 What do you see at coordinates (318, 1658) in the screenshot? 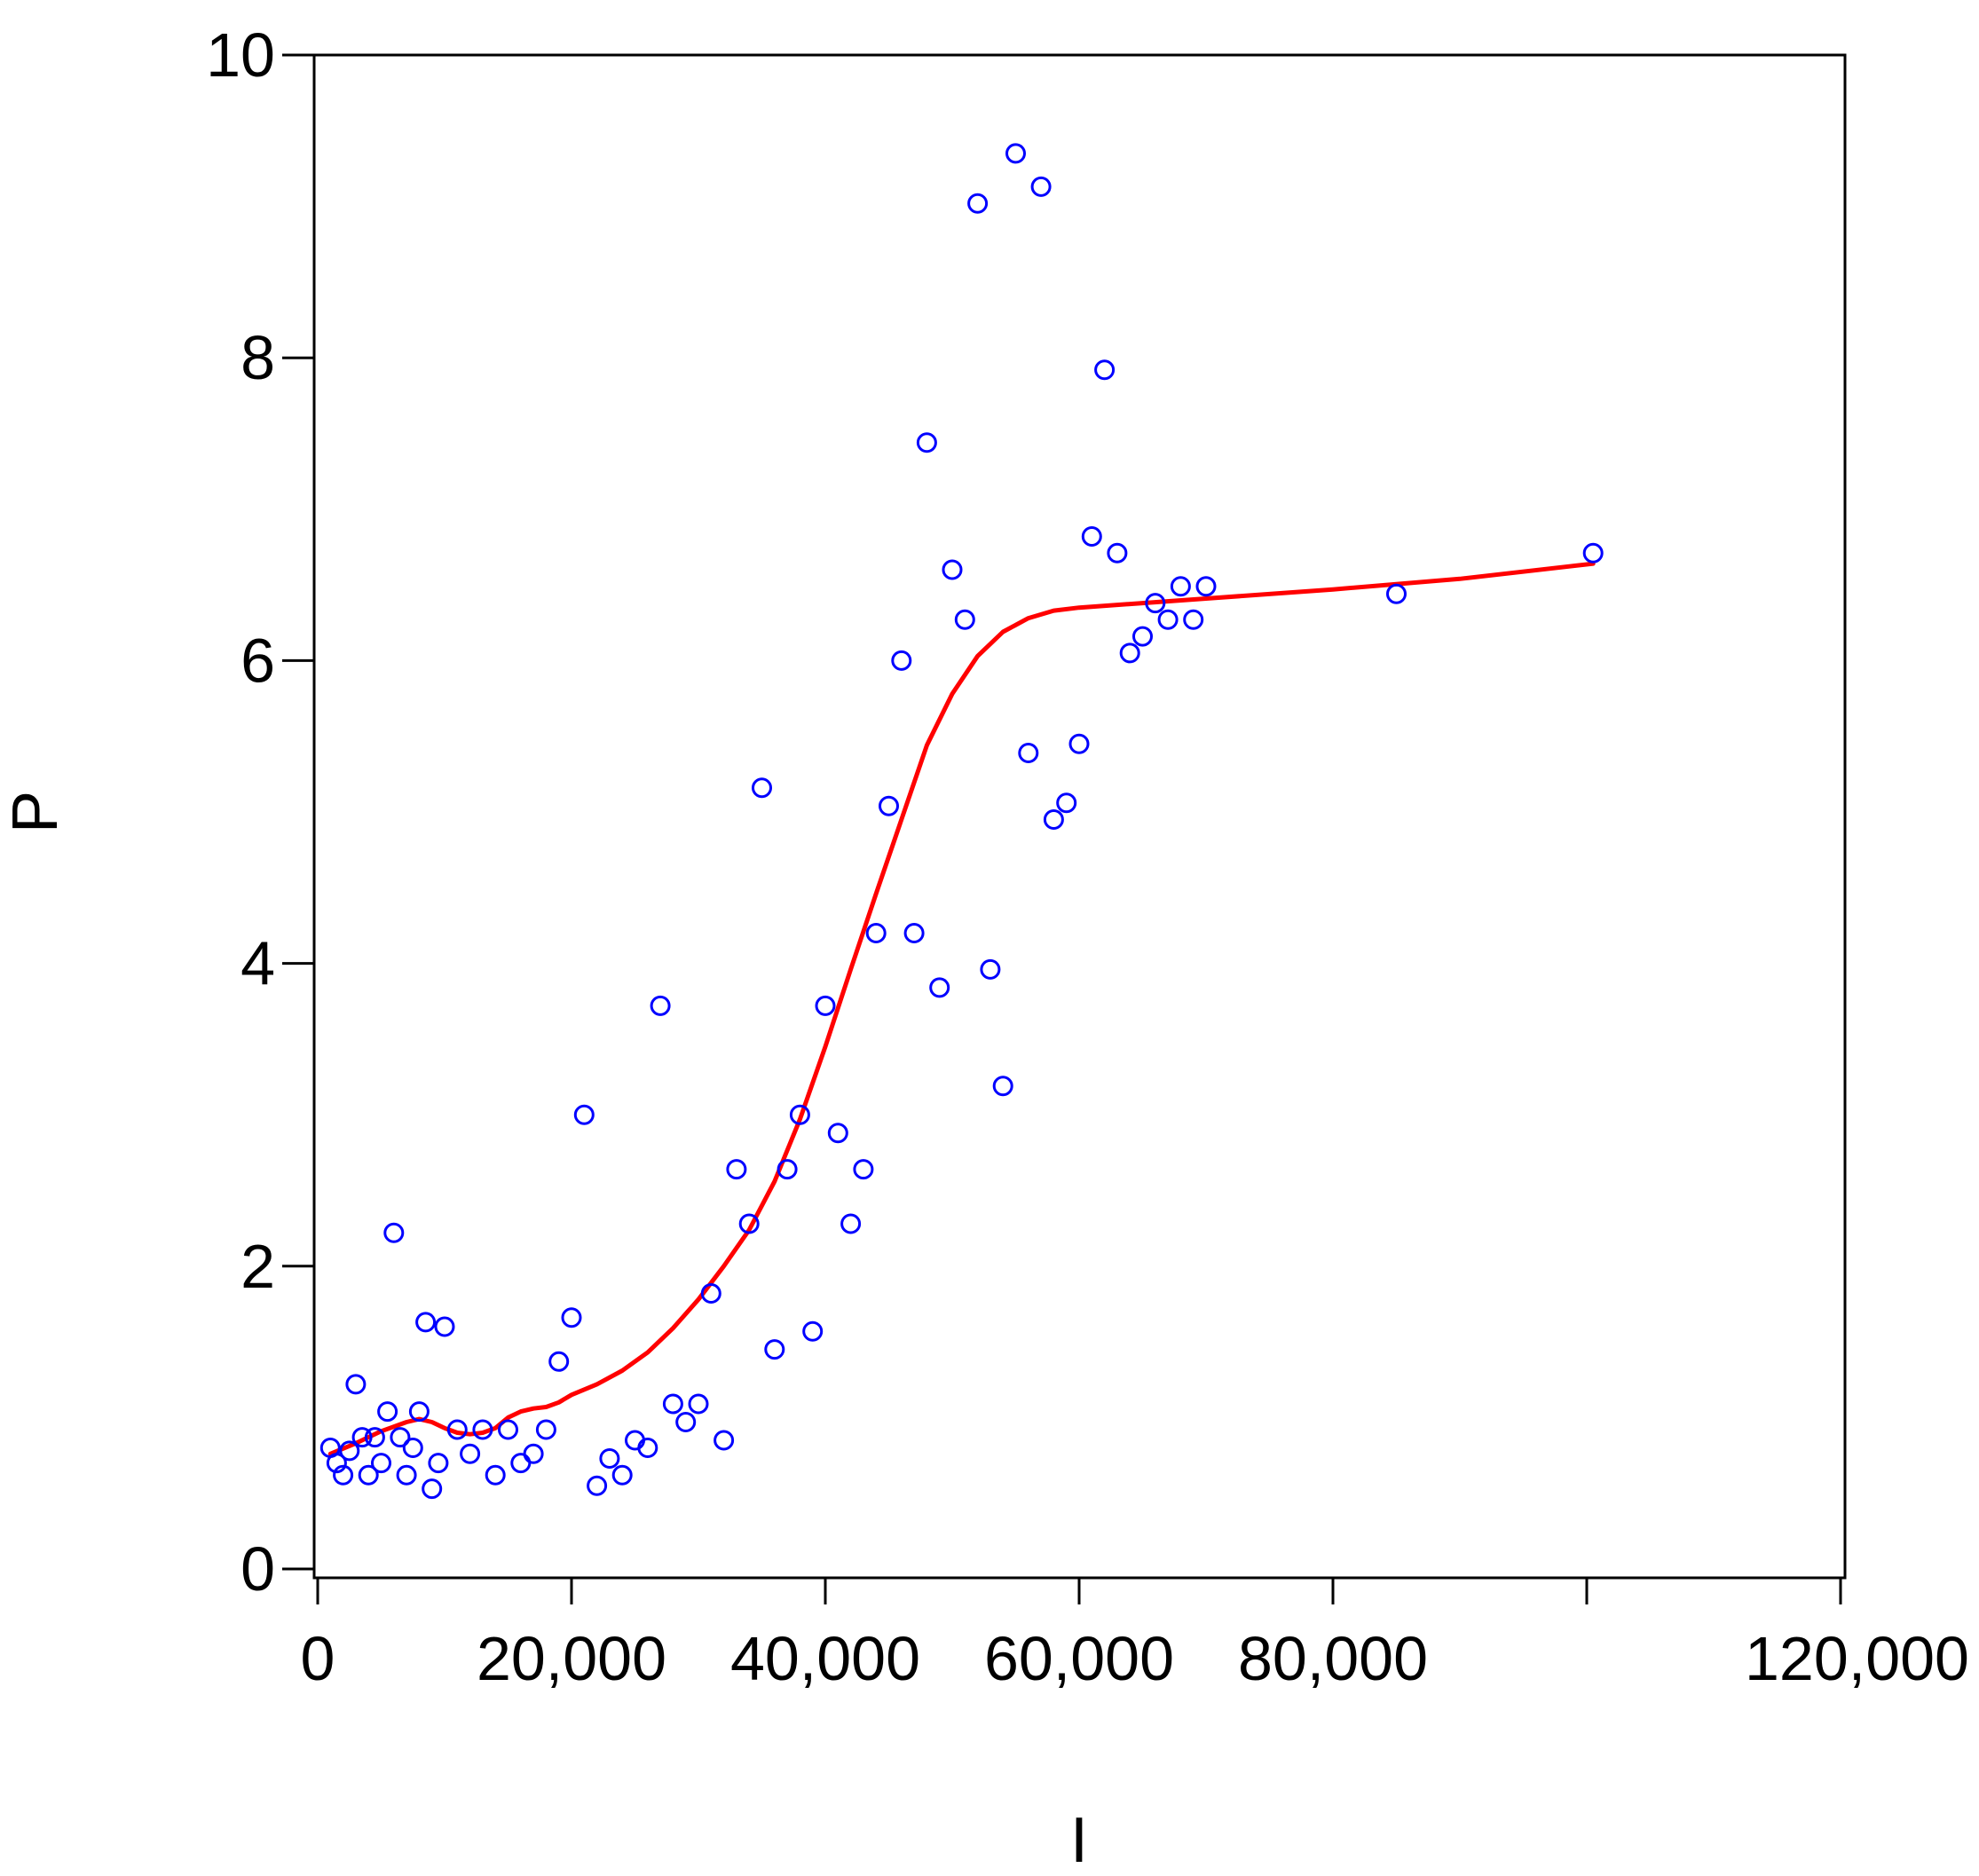
I see `x-tick-label: 0` at bounding box center [318, 1658].